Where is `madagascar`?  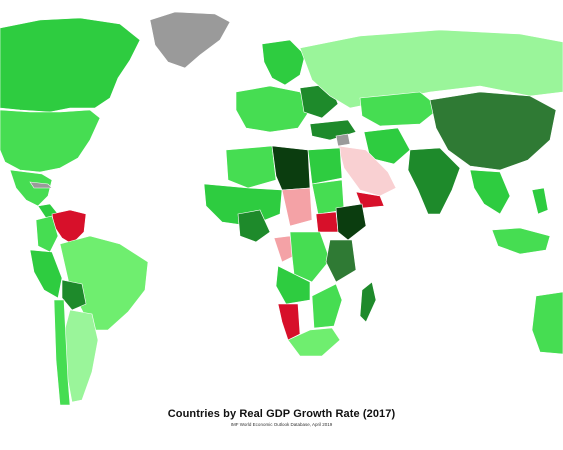
madagascar is located at coordinates (368, 302).